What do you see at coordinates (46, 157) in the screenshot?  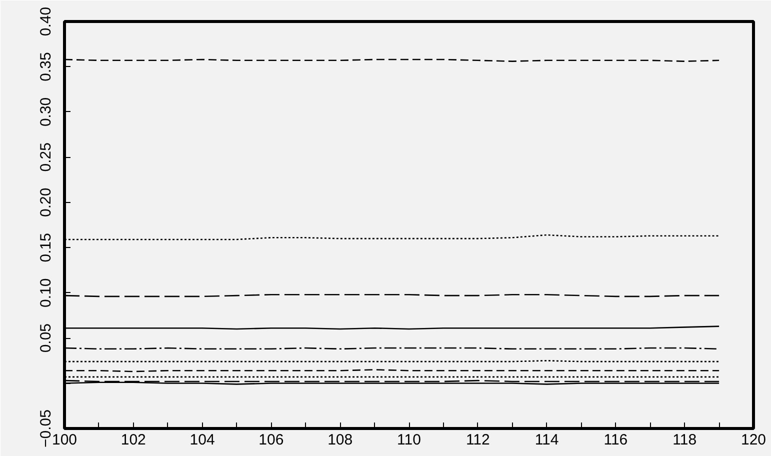 I see `y-tick-label: 0.25` at bounding box center [46, 157].